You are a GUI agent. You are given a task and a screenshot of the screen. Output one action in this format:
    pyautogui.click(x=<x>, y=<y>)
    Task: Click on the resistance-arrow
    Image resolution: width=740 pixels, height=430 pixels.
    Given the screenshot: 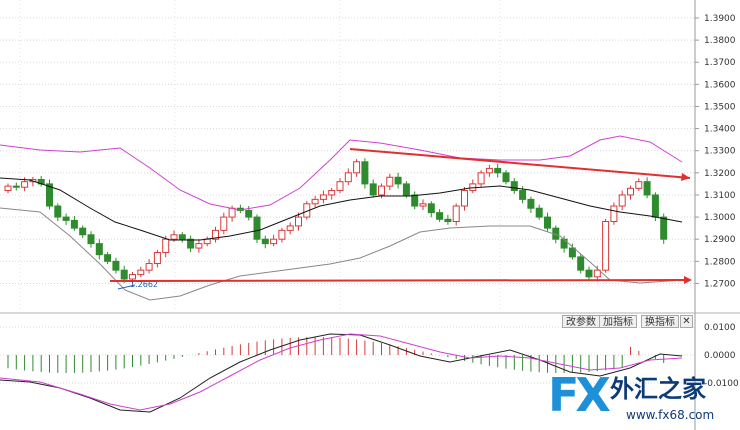 What is the action you would take?
    pyautogui.click(x=685, y=177)
    